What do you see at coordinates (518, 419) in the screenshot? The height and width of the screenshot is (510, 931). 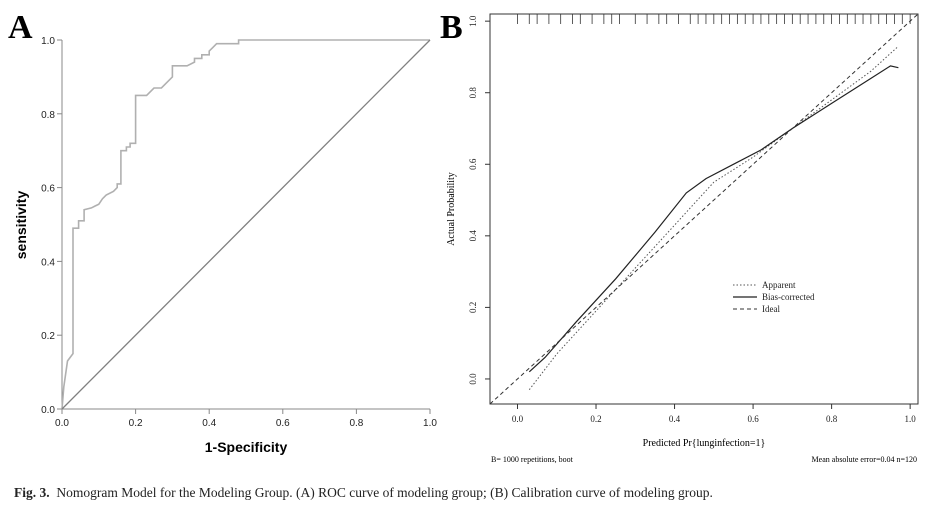 I see `calibration-x-tick-label: 0.0` at bounding box center [518, 419].